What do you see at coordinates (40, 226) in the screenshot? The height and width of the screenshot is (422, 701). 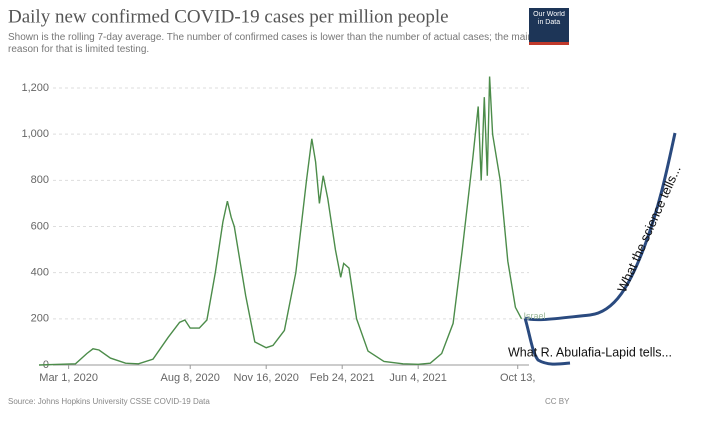 I see `y-tick-label: 600` at bounding box center [40, 226].